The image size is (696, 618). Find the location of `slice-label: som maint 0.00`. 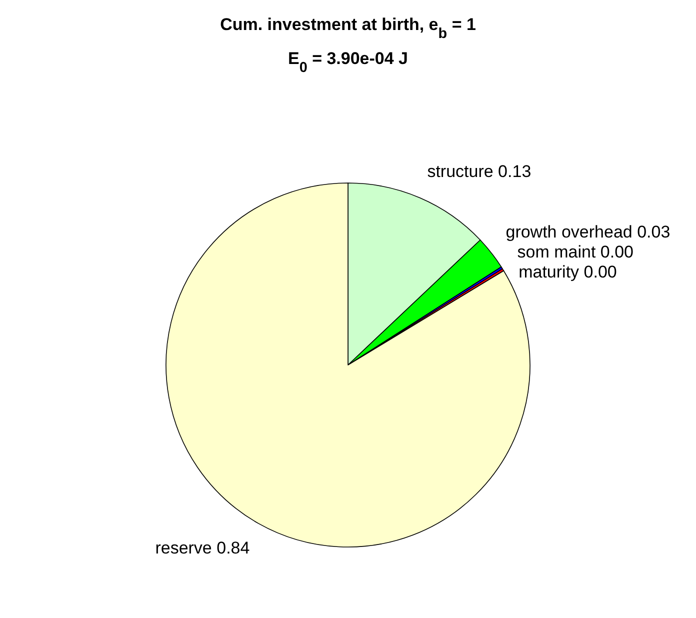

slice-label: som maint 0.00 is located at coordinates (575, 252).